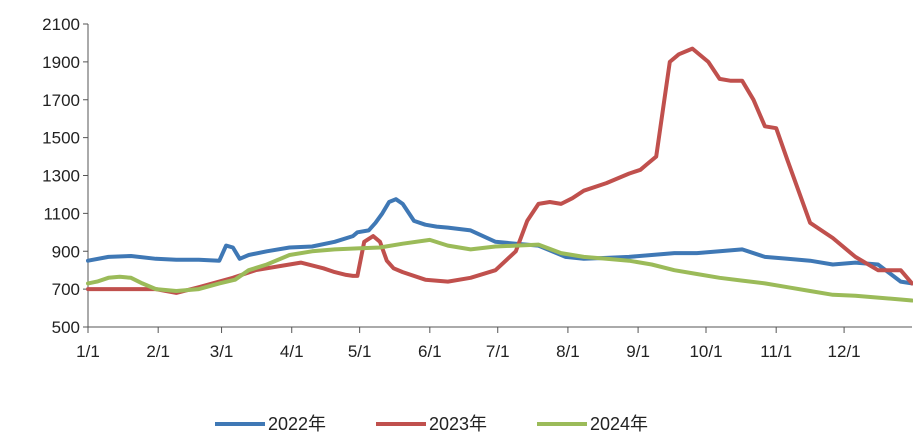  Describe the element at coordinates (61, 100) in the screenshot. I see `y-tick-label: 1700` at that location.